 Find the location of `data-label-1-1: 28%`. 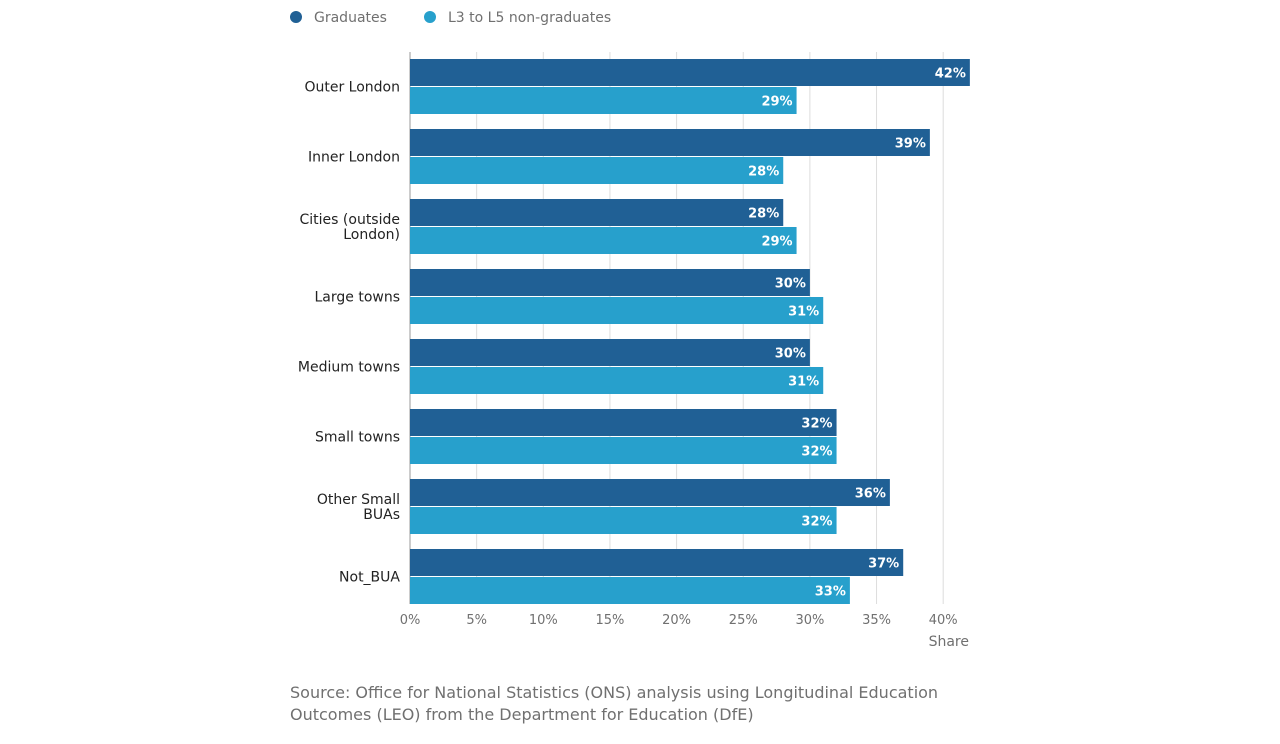

data-label-1-1: 28% is located at coordinates (763, 172).